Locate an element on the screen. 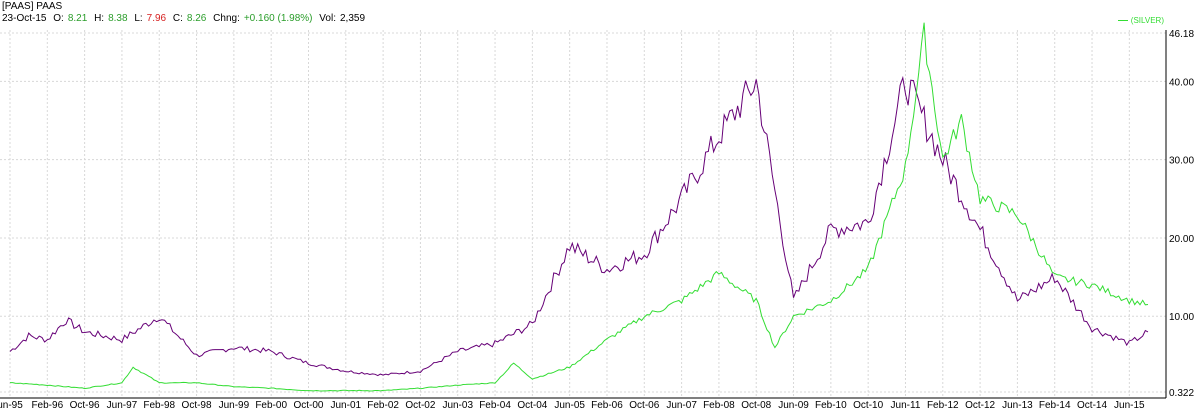 This screenshot has width=1200, height=411. quote-date: 23-Oct-15 is located at coordinates (24, 18).